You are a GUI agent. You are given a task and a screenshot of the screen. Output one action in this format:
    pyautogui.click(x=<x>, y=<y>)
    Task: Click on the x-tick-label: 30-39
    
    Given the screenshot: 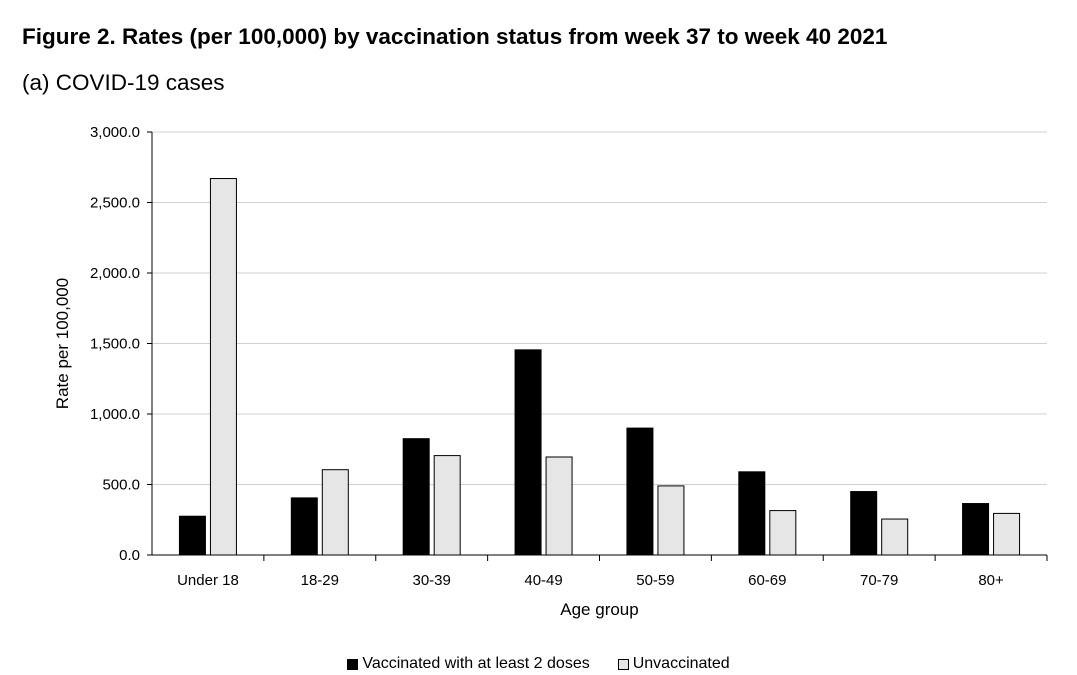 What is the action you would take?
    pyautogui.click(x=432, y=580)
    